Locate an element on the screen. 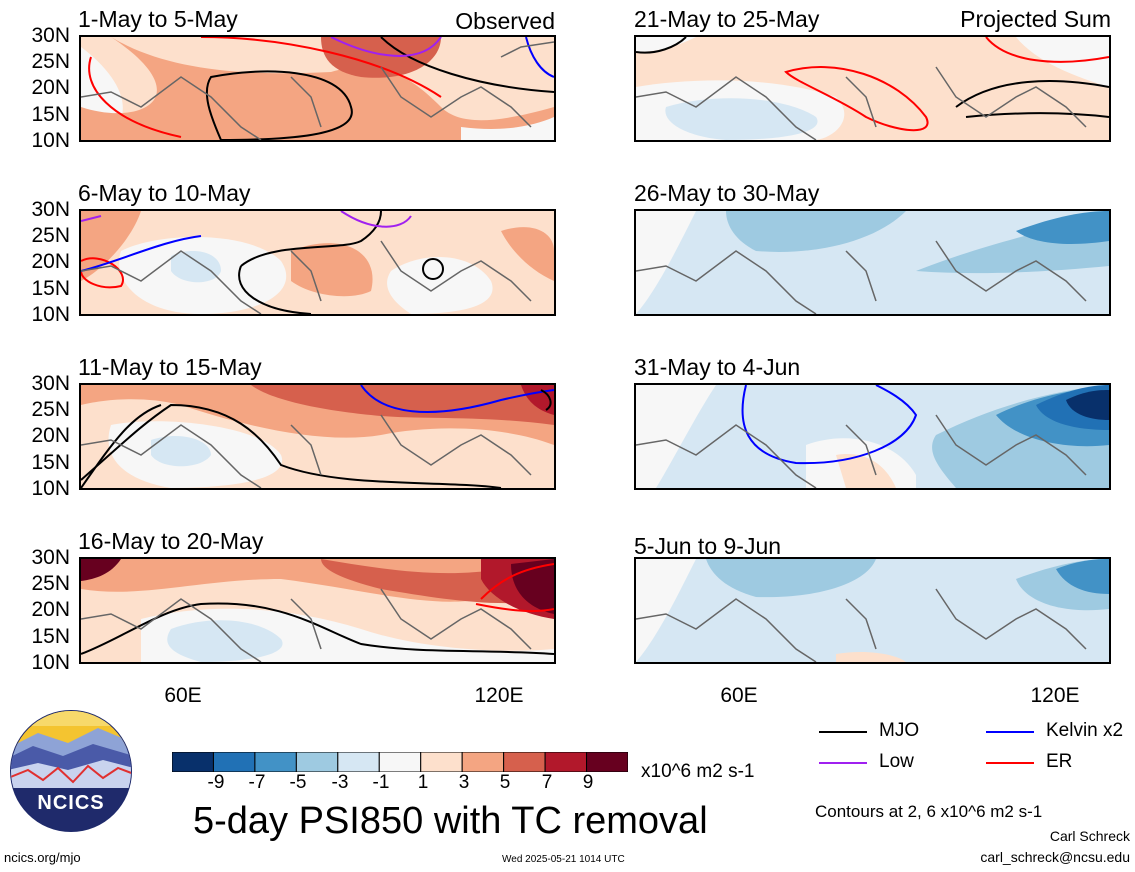 The width and height of the screenshot is (1135, 872). panel-title: 16-May to 20-May is located at coordinates (171, 541).